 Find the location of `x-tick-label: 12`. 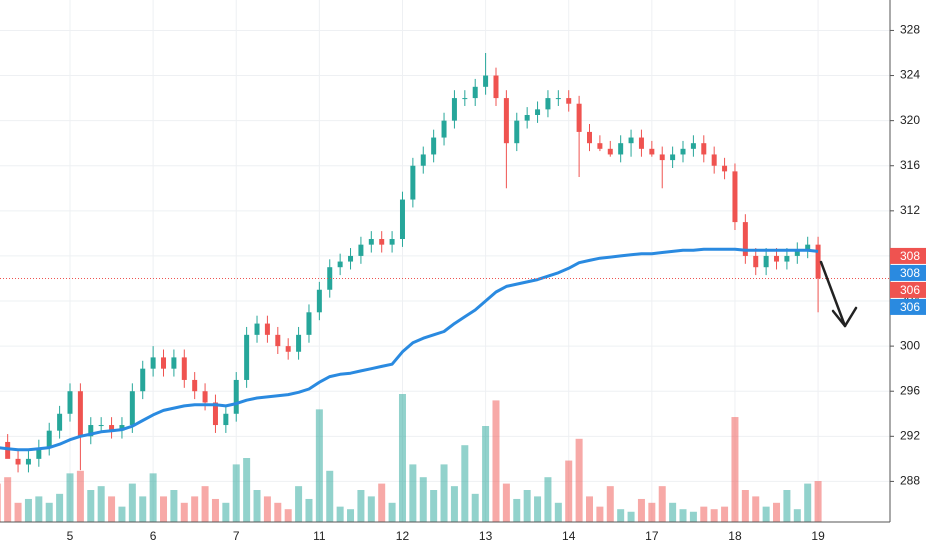

x-tick-label: 12 is located at coordinates (403, 536).